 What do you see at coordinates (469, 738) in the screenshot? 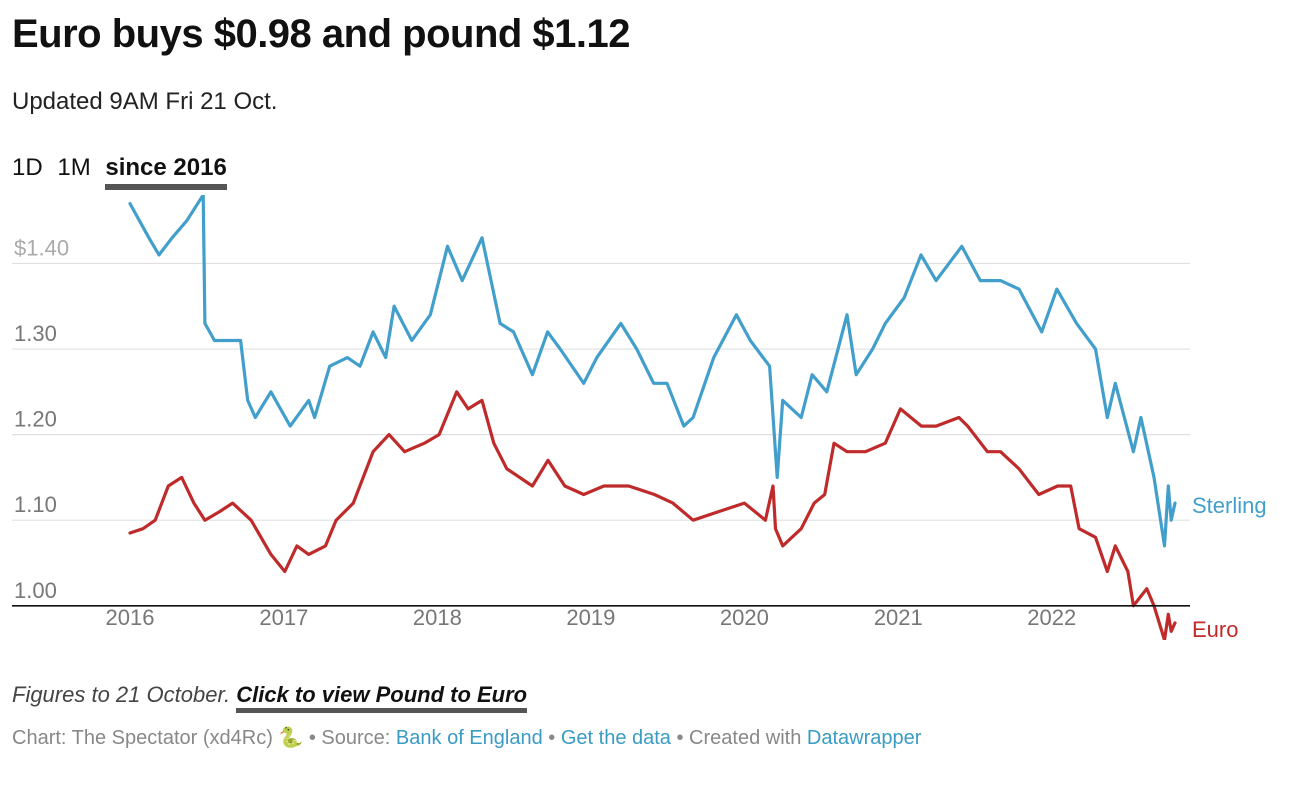
I see `source-link: Bank of England` at bounding box center [469, 738].